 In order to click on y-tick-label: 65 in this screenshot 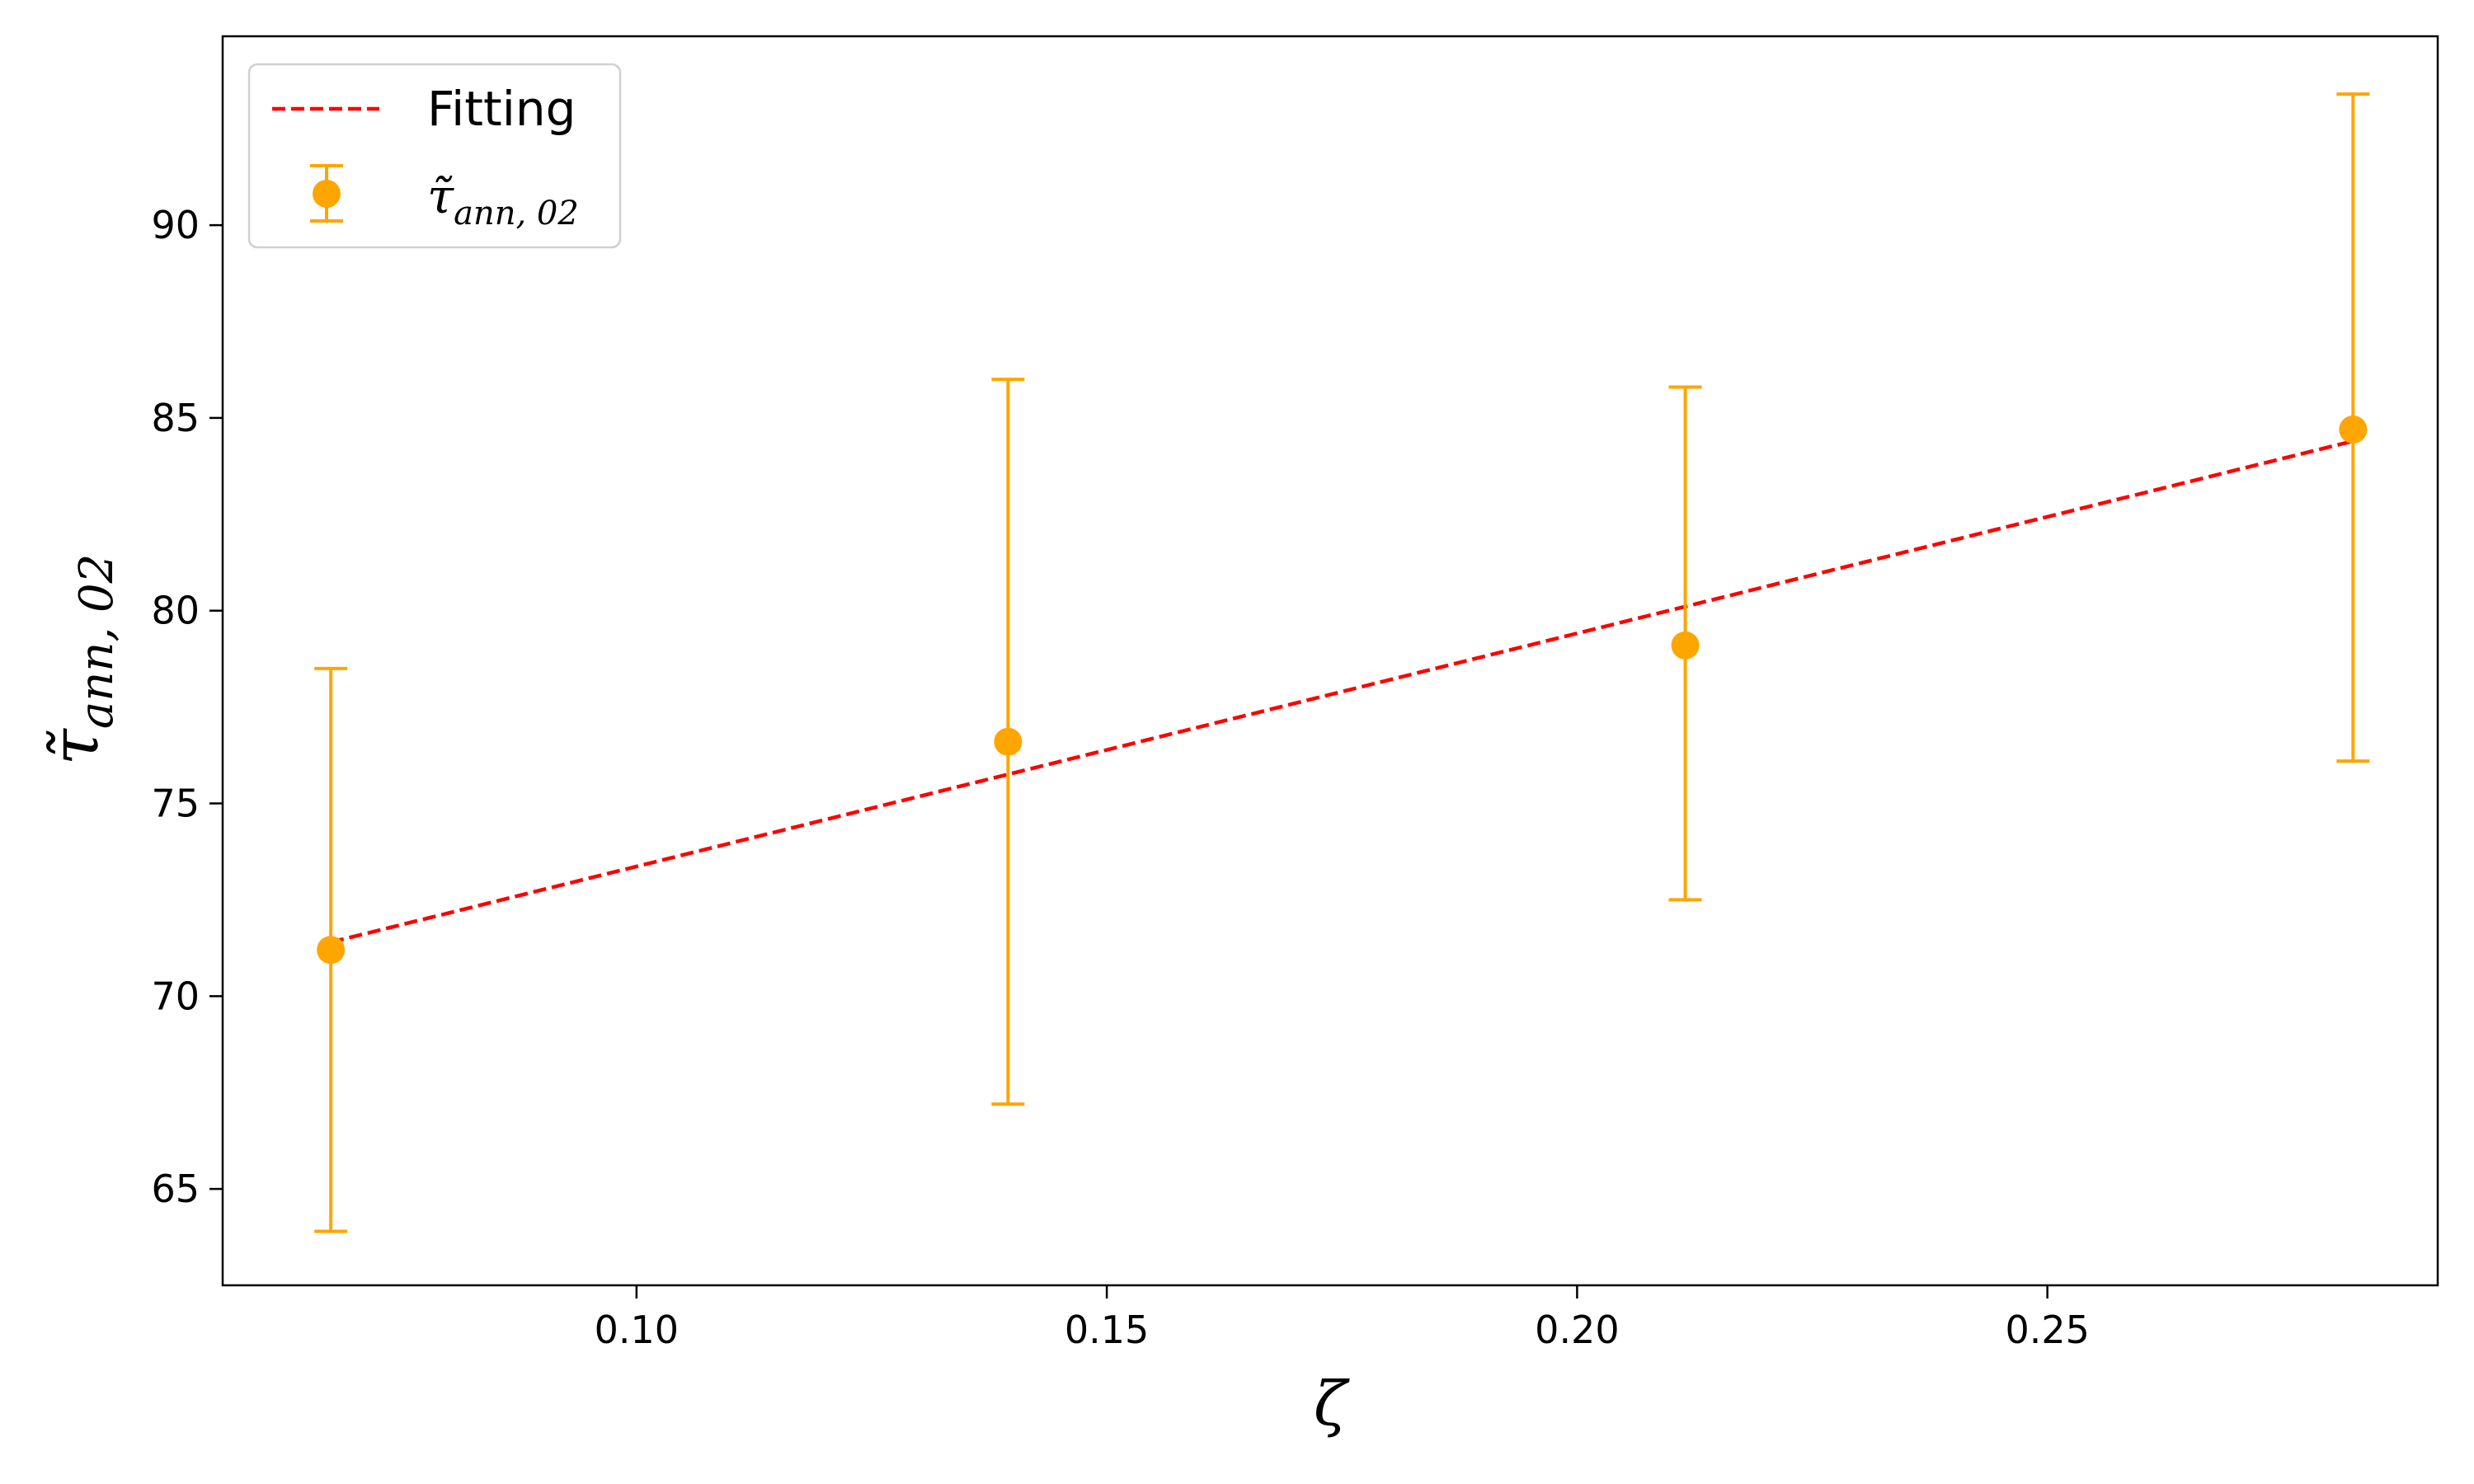, I will do `click(175, 1189)`.